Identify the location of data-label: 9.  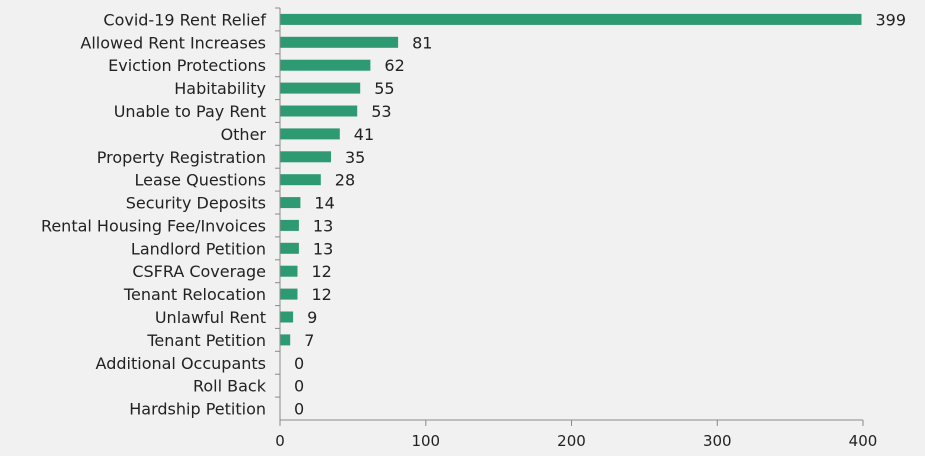
(312, 317).